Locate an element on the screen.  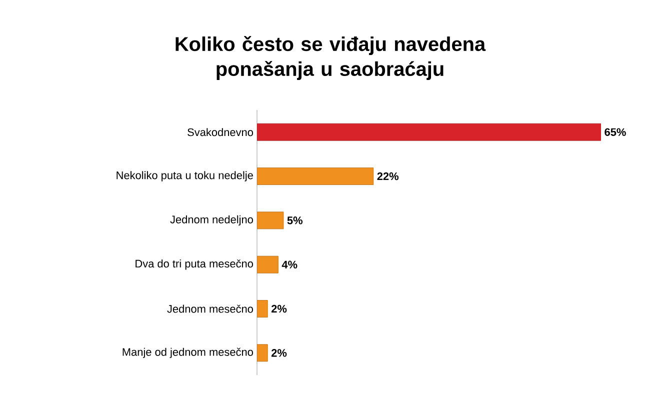
y-tick-label: Jednom mesečno is located at coordinates (210, 308).